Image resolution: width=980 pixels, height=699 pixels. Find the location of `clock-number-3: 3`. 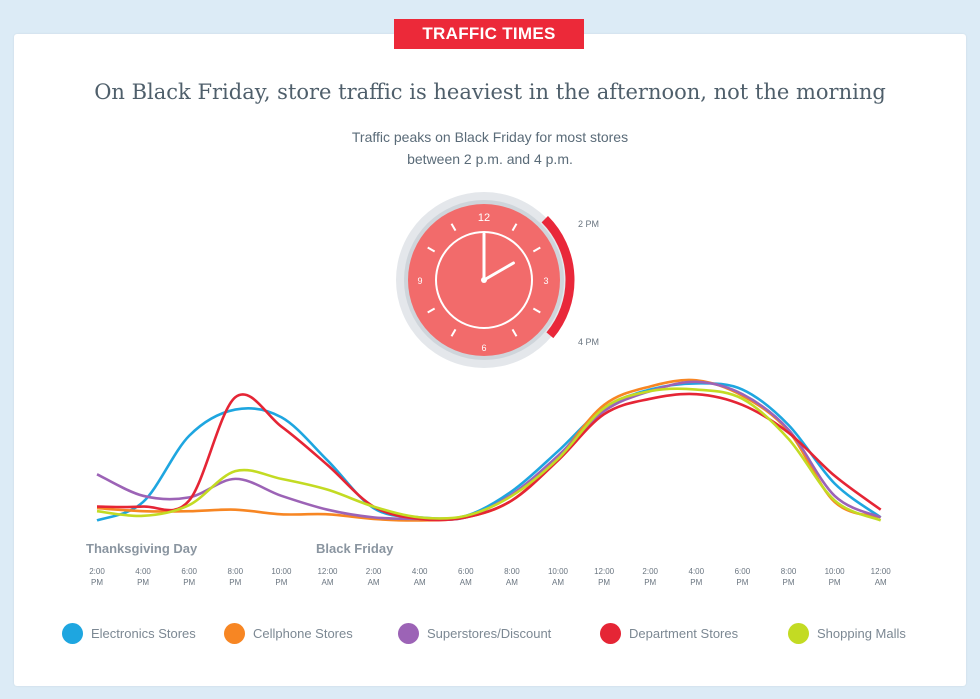

clock-number-3: 3 is located at coordinates (545, 281).